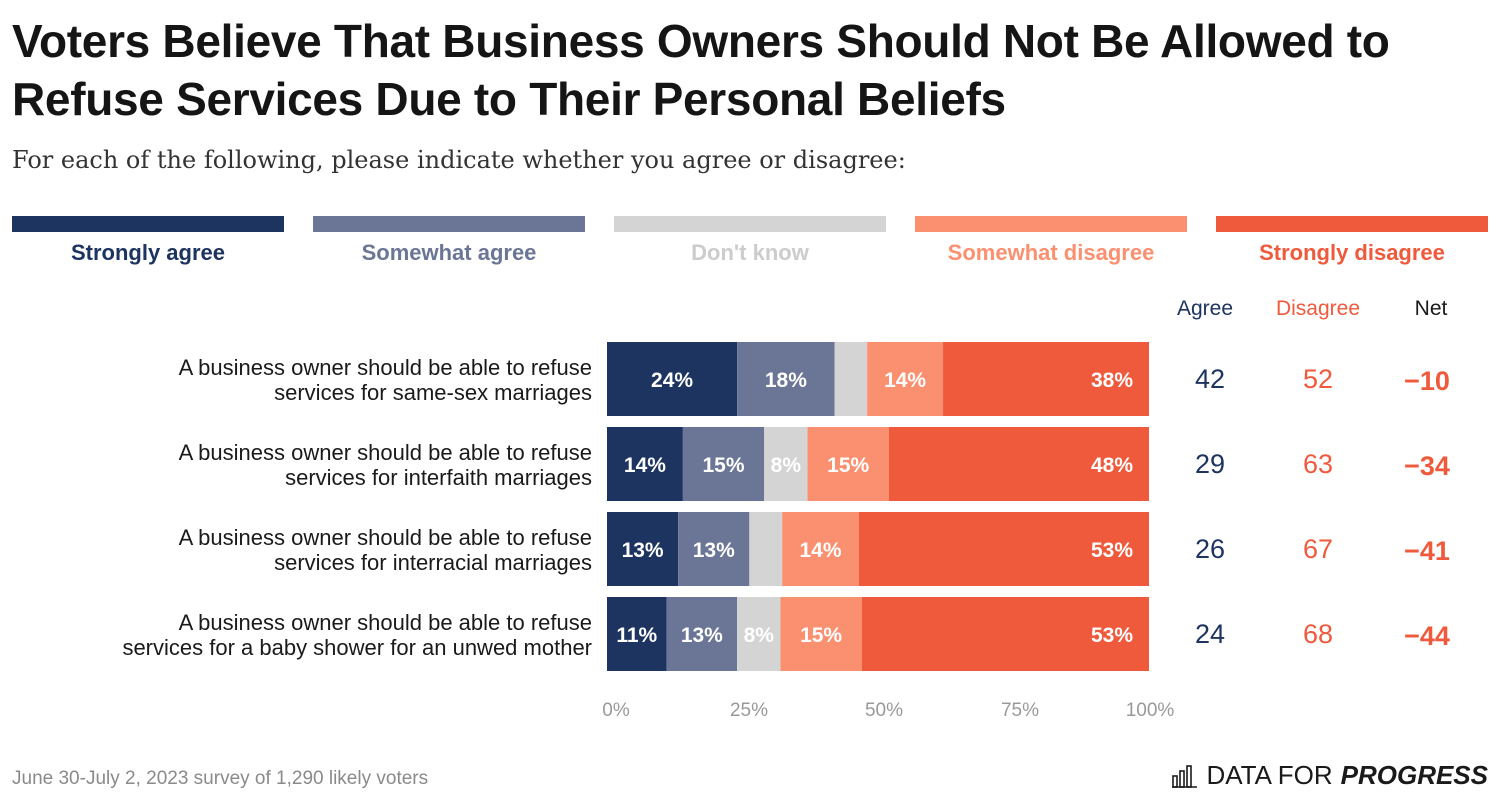 This screenshot has height=801, width=1500. I want to click on row-label-line: services for same-sex marriages, so click(433, 392).